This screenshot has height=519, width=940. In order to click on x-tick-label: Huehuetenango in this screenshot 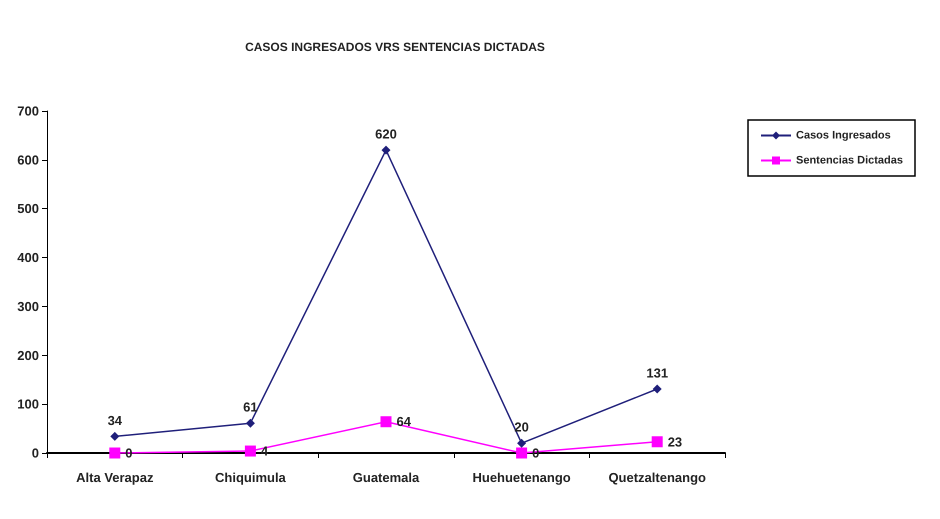, I will do `click(521, 477)`.